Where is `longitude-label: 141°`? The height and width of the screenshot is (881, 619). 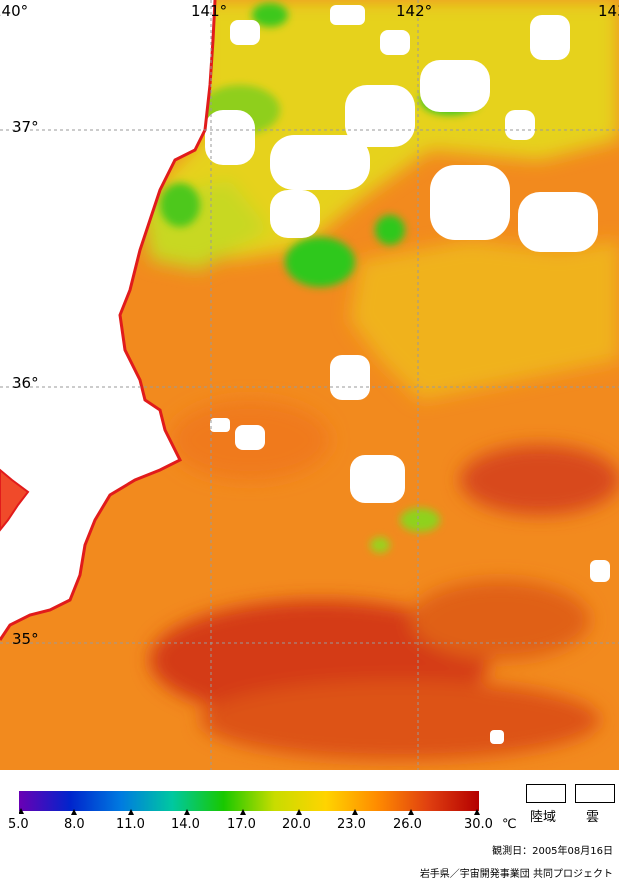 longitude-label: 141° is located at coordinates (209, 11).